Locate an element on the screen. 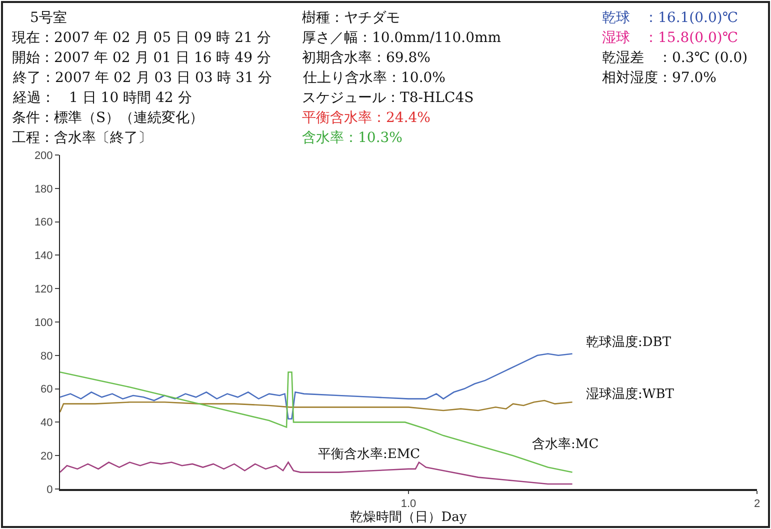  y-tick-label: 40 is located at coordinates (46, 423).